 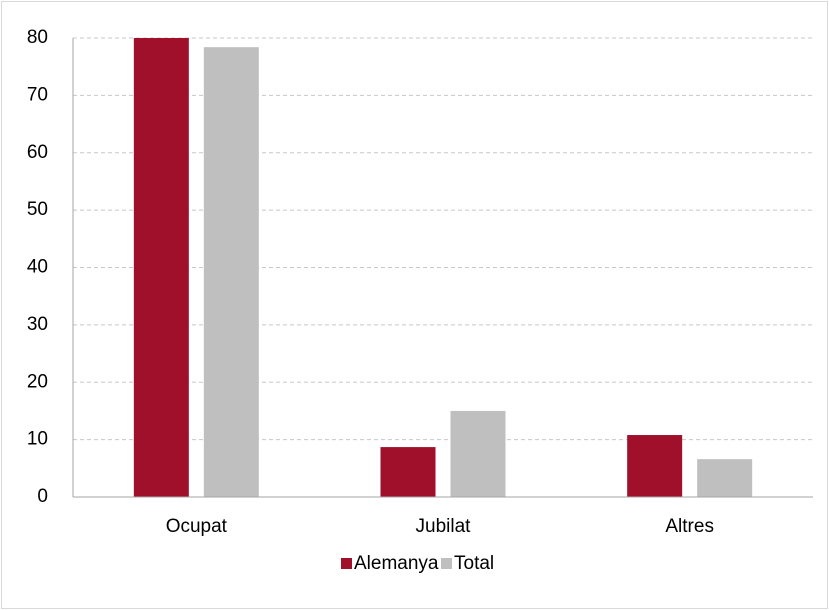 What do you see at coordinates (37, 209) in the screenshot?
I see `y-tick-label: 50` at bounding box center [37, 209].